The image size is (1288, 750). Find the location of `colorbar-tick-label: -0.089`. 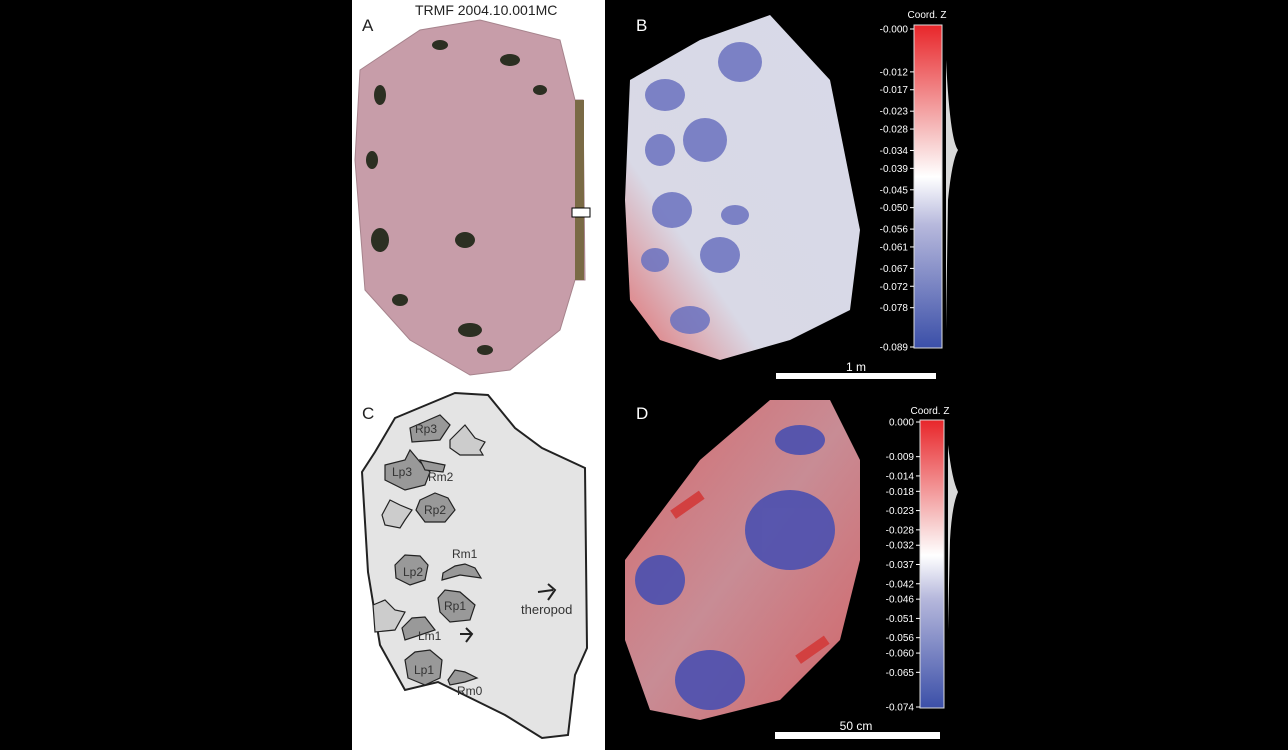

colorbar-tick-label: -0.089 is located at coordinates (894, 348).